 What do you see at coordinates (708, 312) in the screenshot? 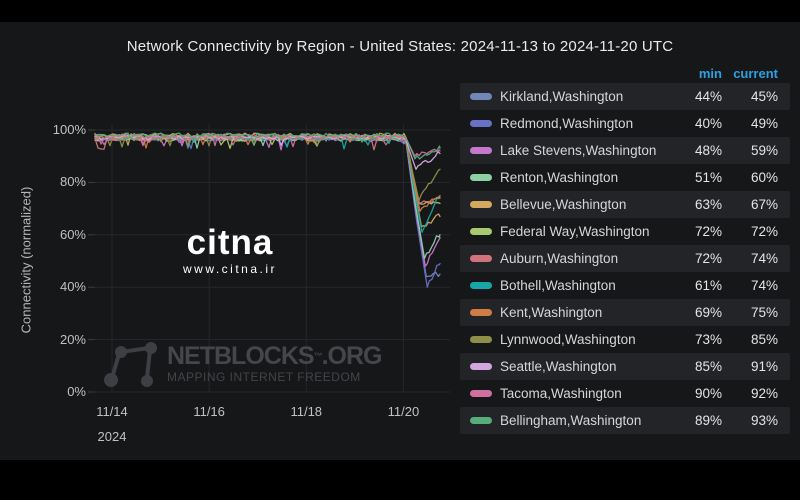
I see `series-min-value: 69%` at bounding box center [708, 312].